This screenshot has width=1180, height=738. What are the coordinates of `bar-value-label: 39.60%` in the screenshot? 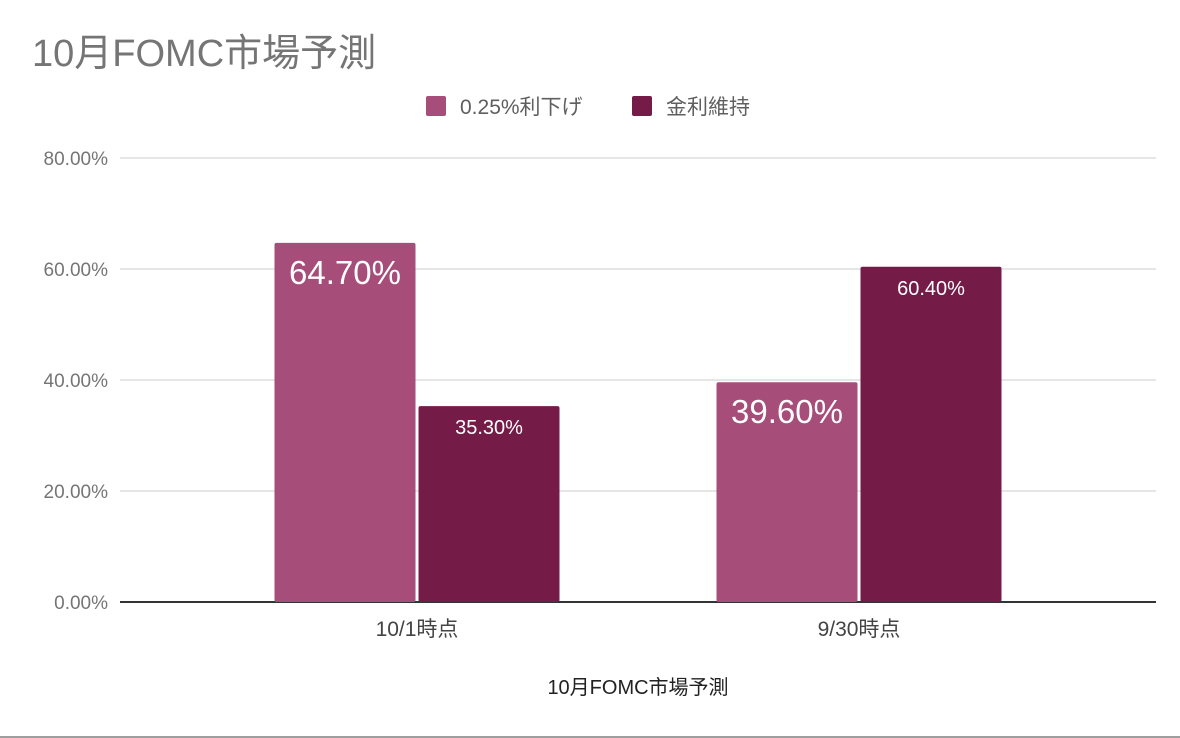 It's located at (787, 411).